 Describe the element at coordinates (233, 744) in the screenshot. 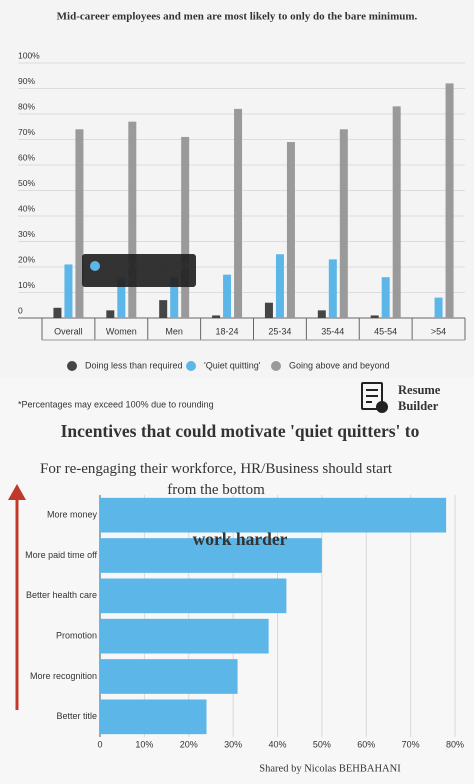

I see `x-tick-label: 30%` at that location.